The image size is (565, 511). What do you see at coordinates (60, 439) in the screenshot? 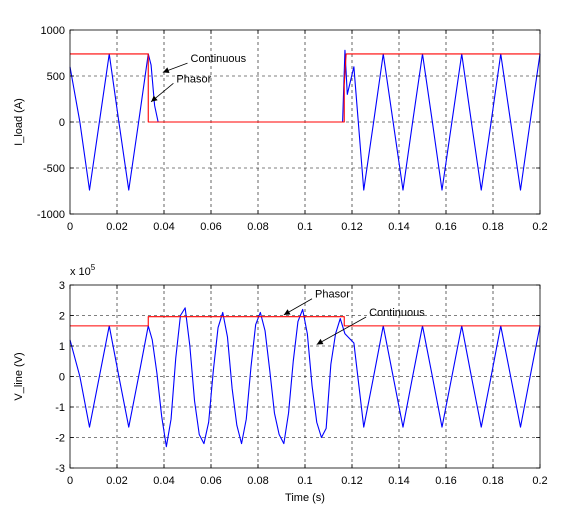
I see `chart2-y-tick-label: -2` at bounding box center [60, 439].